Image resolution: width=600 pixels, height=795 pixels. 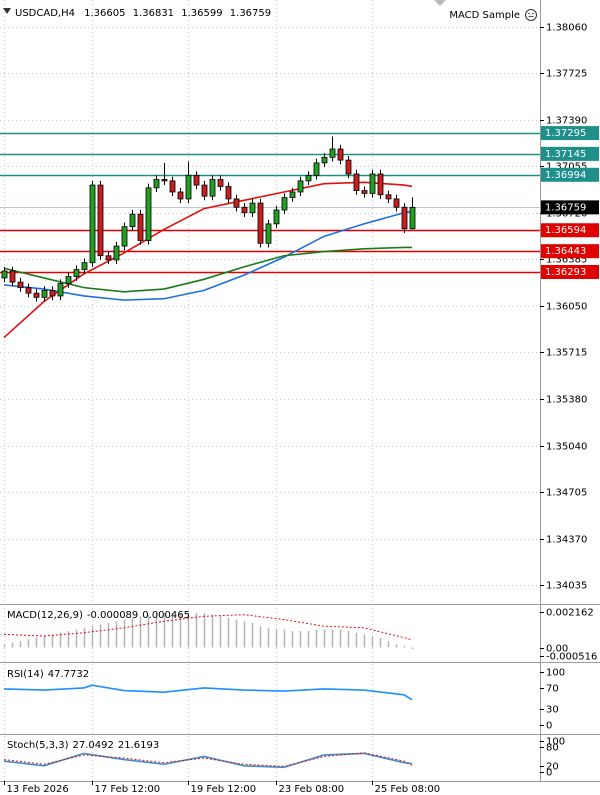 What do you see at coordinates (552, 748) in the screenshot?
I see `price-tick-label: 80` at bounding box center [552, 748].